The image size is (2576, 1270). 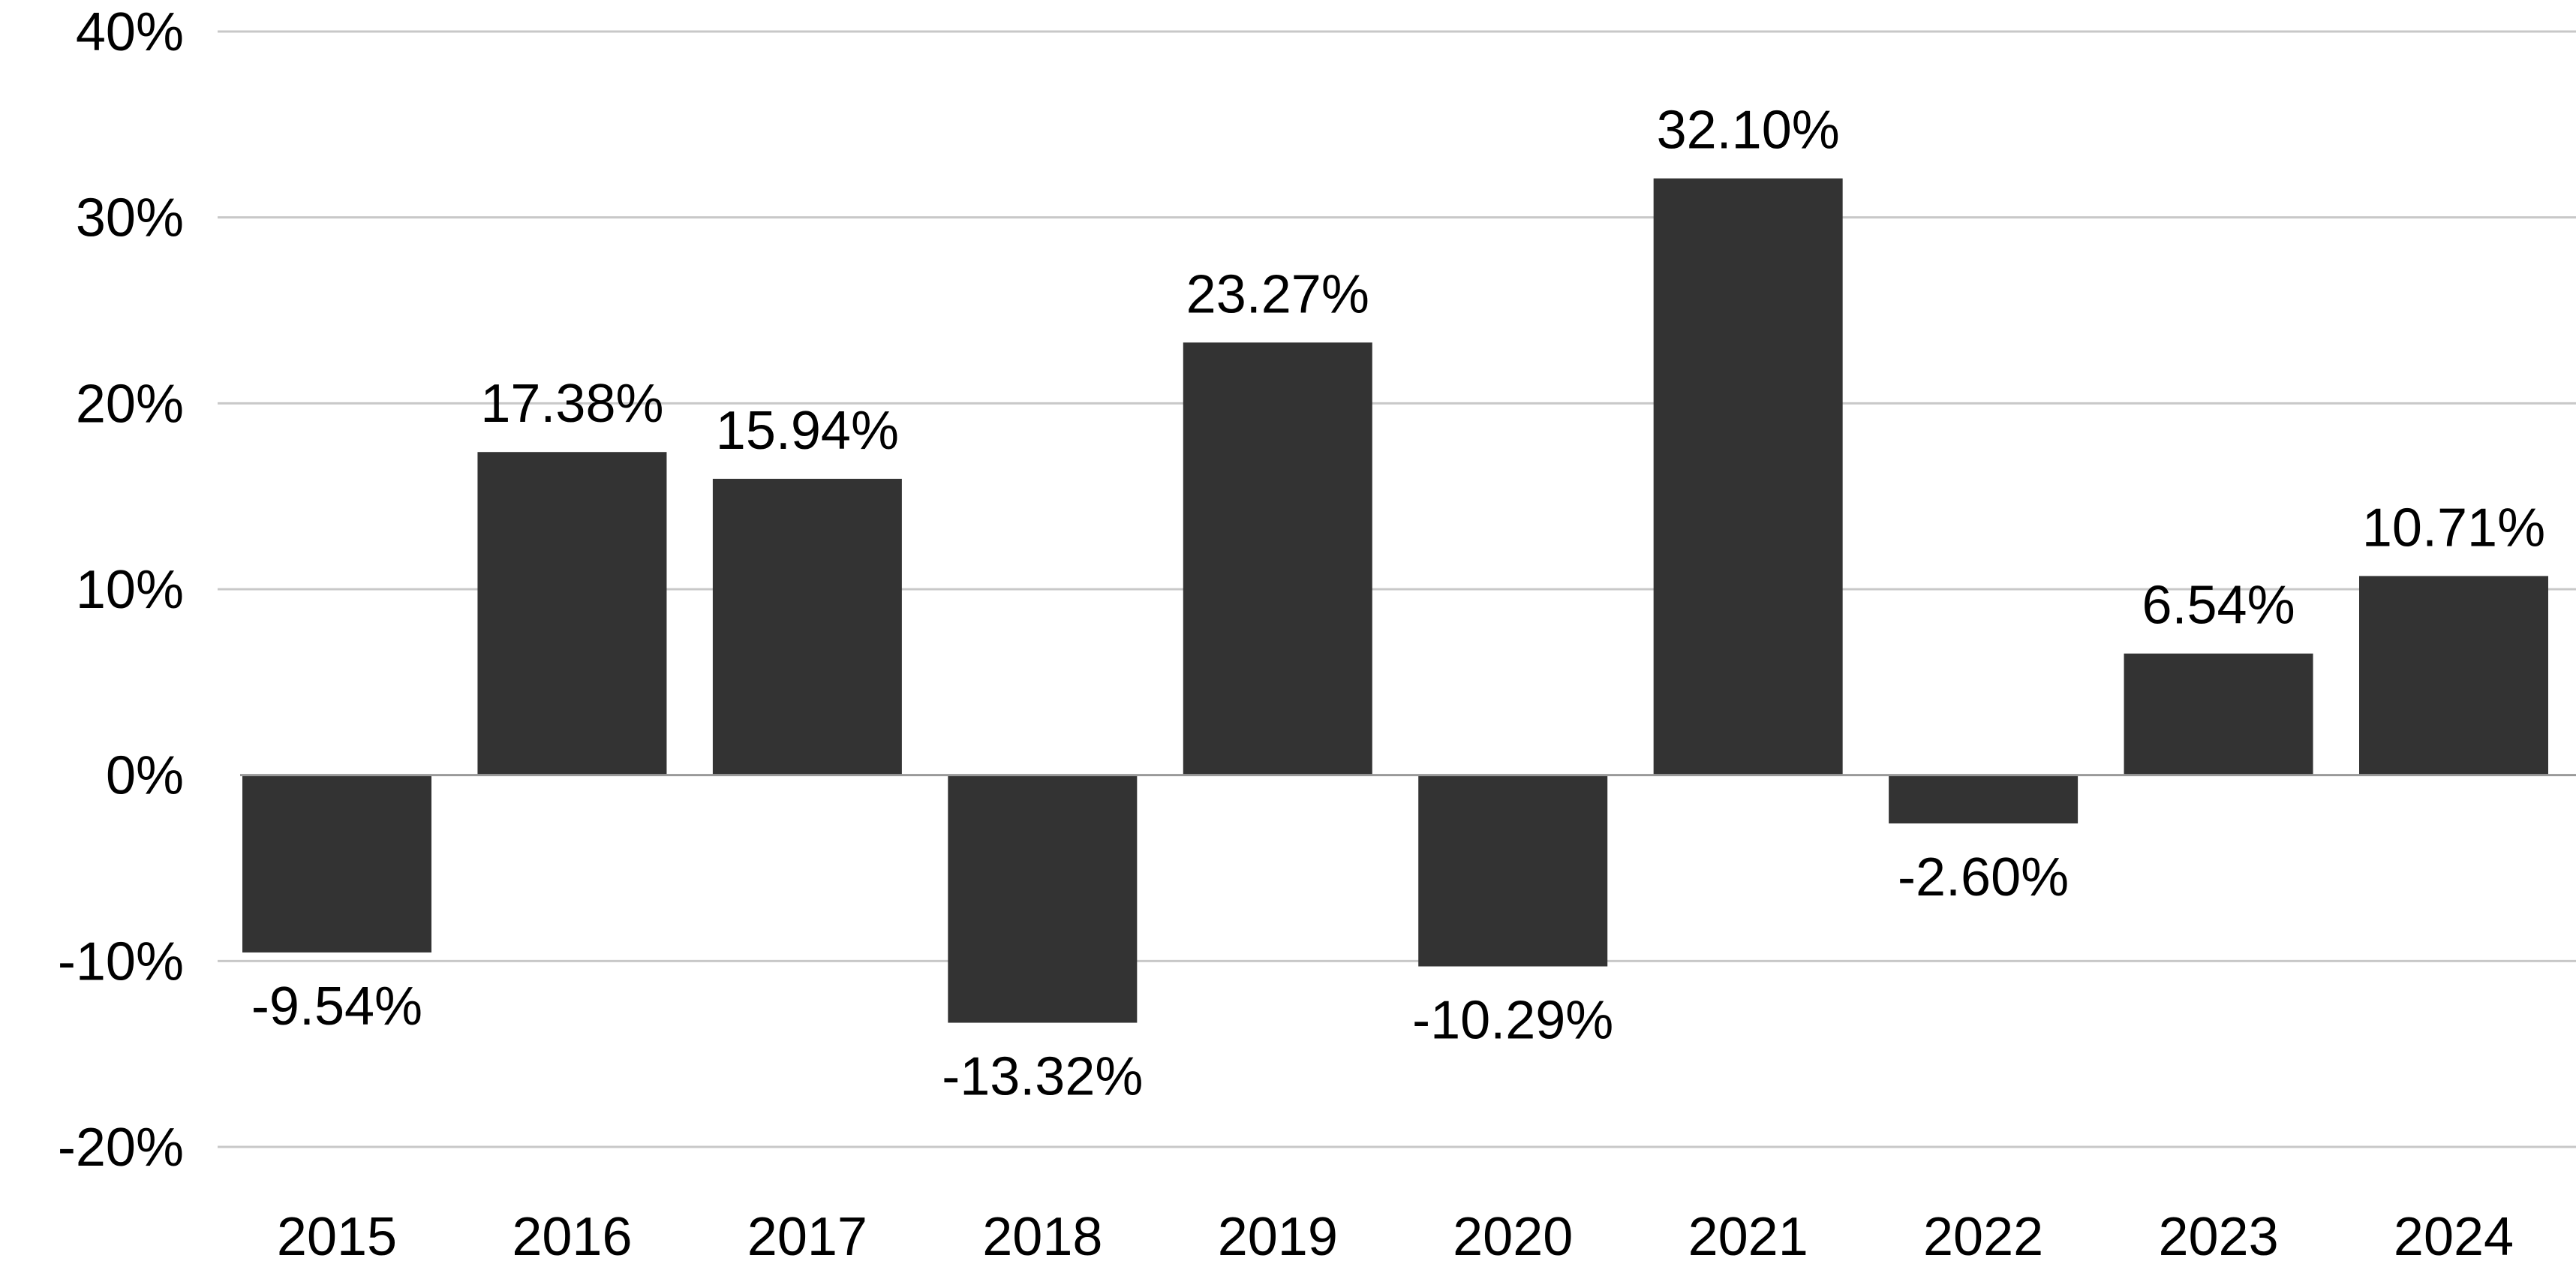 What do you see at coordinates (807, 1237) in the screenshot?
I see `x-tick-label: 2017` at bounding box center [807, 1237].